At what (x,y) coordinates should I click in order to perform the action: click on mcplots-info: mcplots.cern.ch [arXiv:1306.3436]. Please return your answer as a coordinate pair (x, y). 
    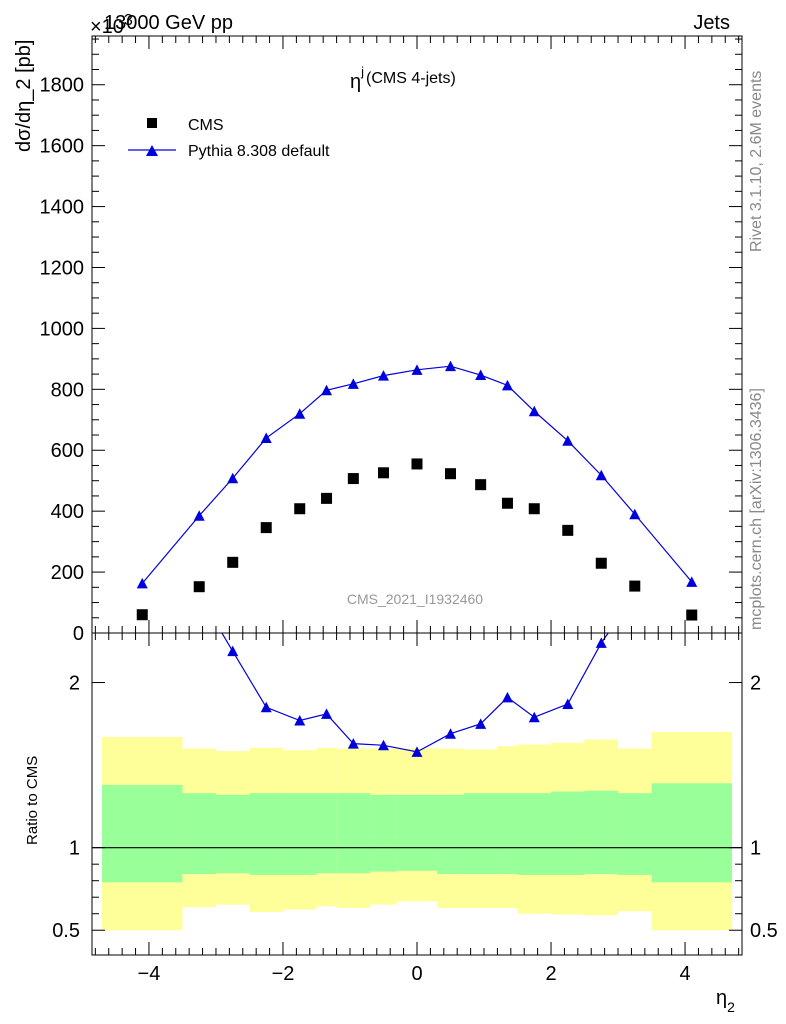
    Looking at the image, I should click on (756, 509).